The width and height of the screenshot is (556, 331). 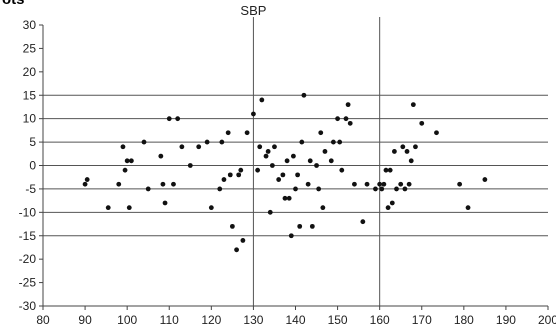 I want to click on partial-heading-text: ots, so click(x=13, y=4).